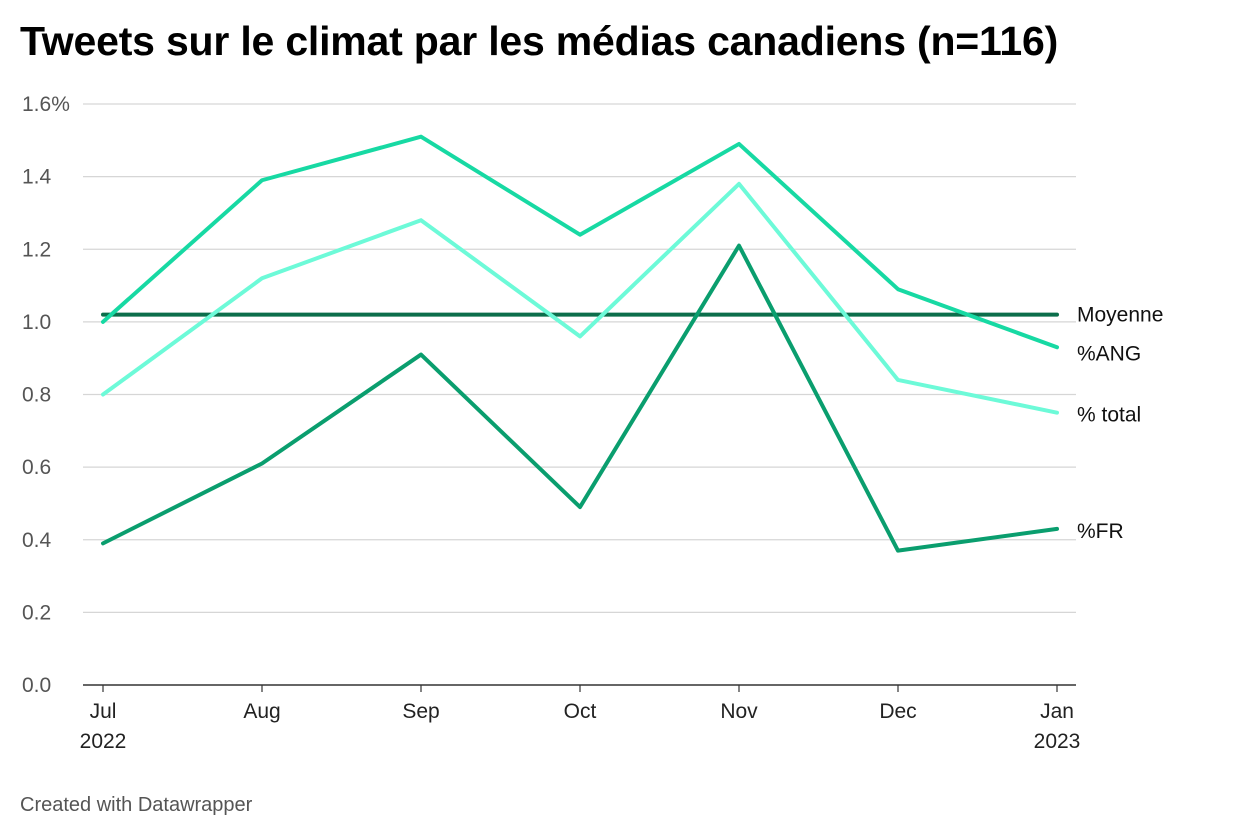 Image resolution: width=1240 pixels, height=840 pixels. Describe the element at coordinates (36, 395) in the screenshot. I see `y-tick-label: 0.8` at that location.